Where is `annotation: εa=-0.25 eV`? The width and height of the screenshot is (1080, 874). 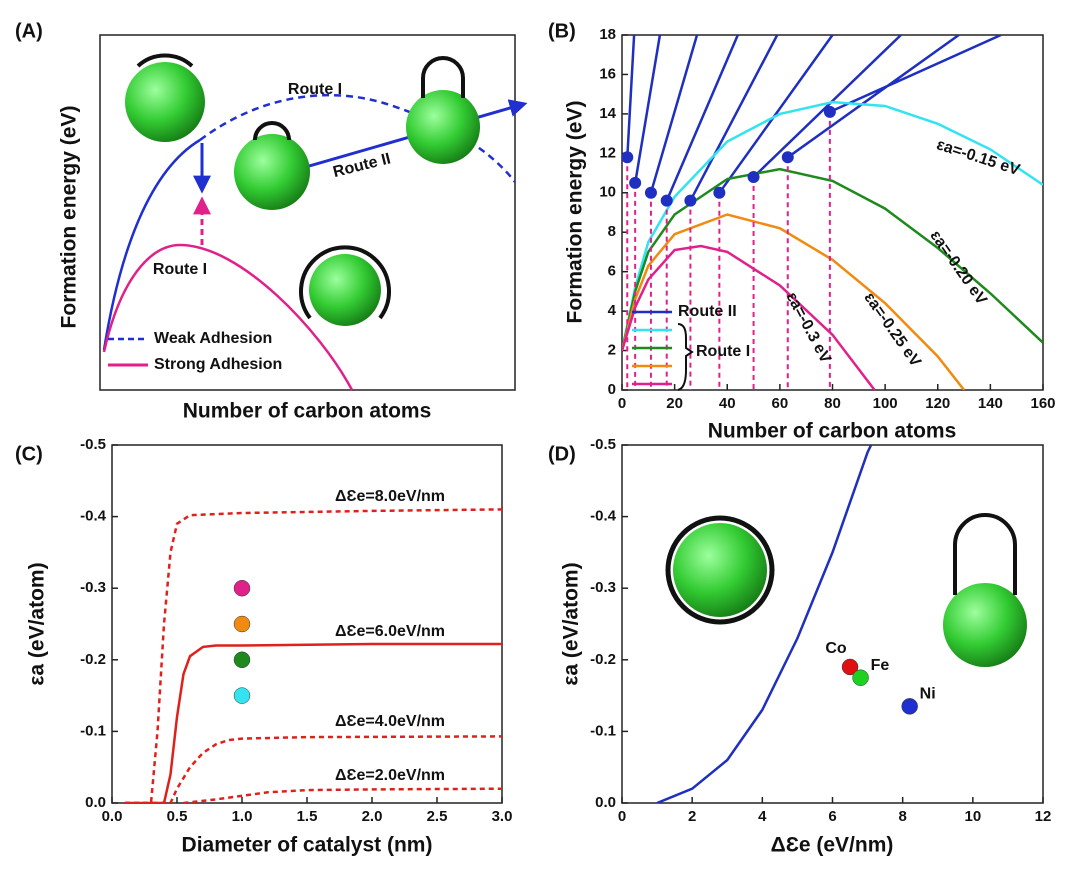 annotation: εa=-0.25 eV is located at coordinates (892, 330).